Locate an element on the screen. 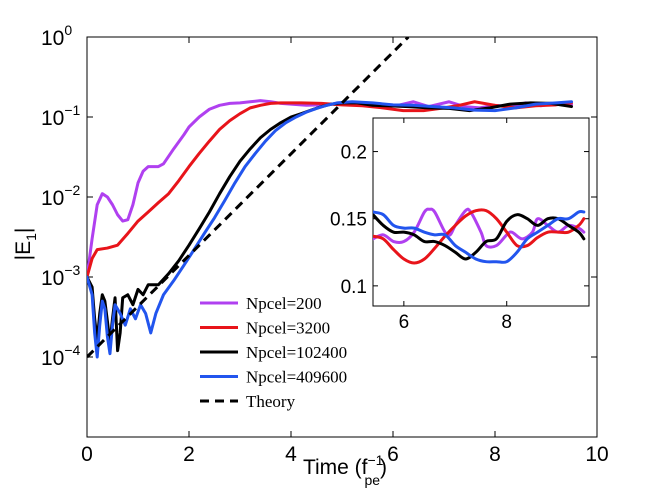 The width and height of the screenshot is (664, 500). legend-label-0: Npcel=200 is located at coordinates (284, 303).